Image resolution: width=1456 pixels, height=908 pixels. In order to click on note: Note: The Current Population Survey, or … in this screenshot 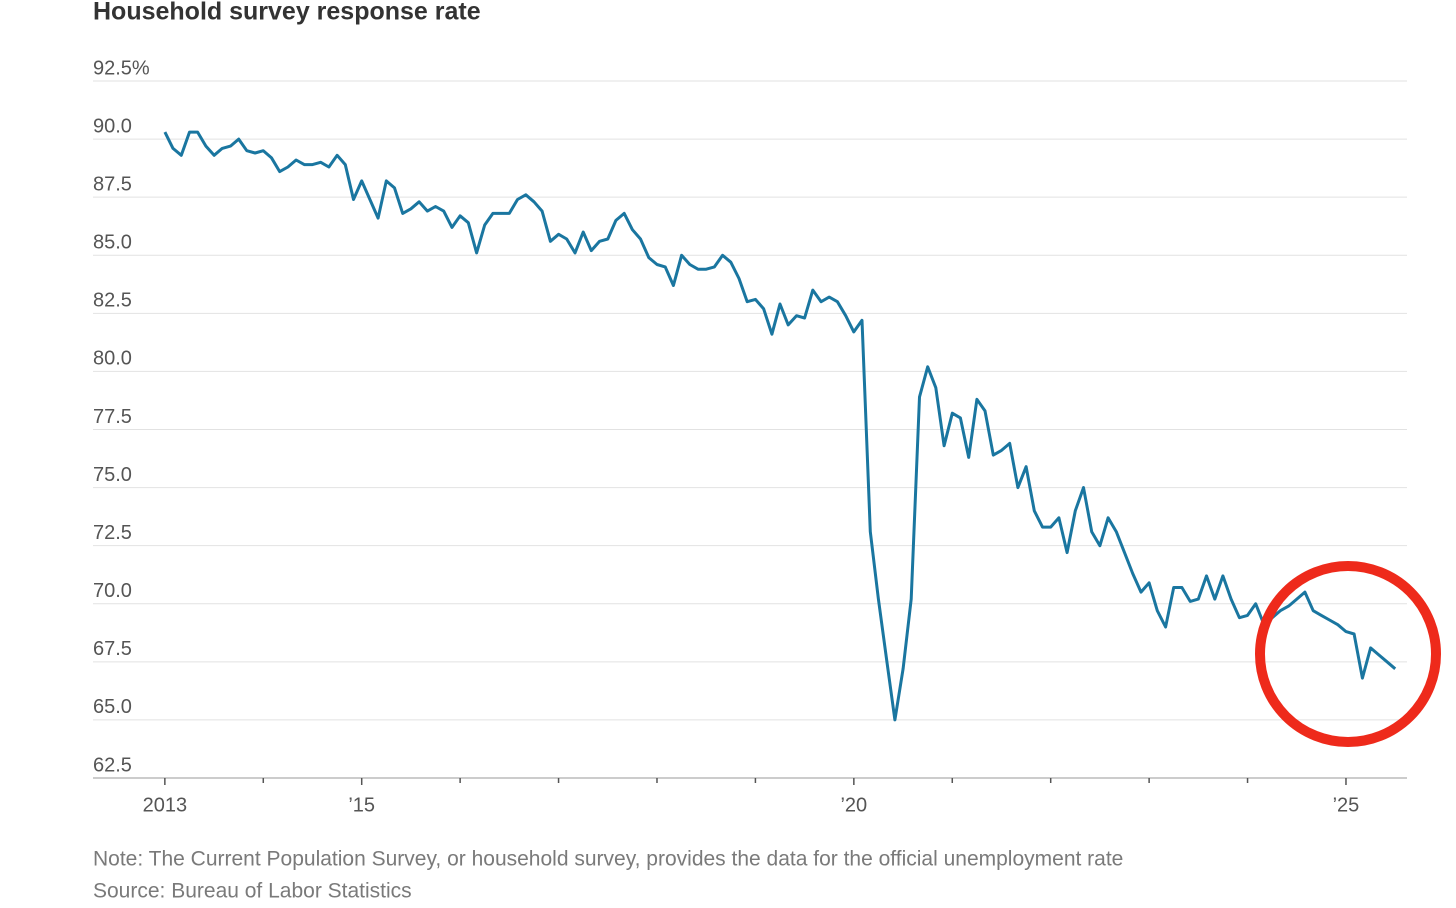, I will do `click(608, 859)`.